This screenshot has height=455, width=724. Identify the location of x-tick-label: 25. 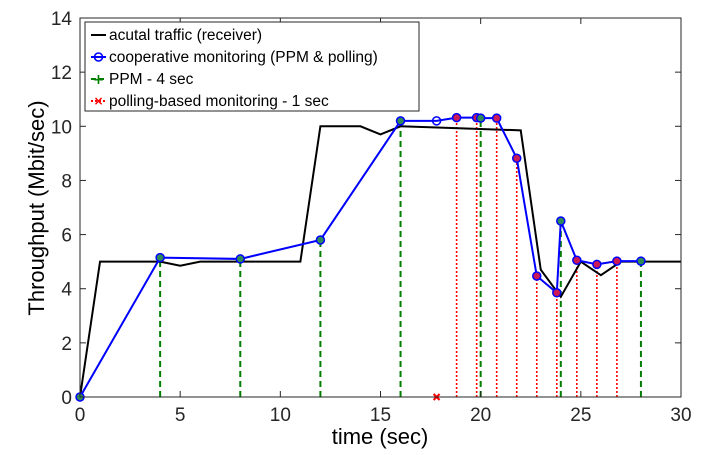
(580, 415).